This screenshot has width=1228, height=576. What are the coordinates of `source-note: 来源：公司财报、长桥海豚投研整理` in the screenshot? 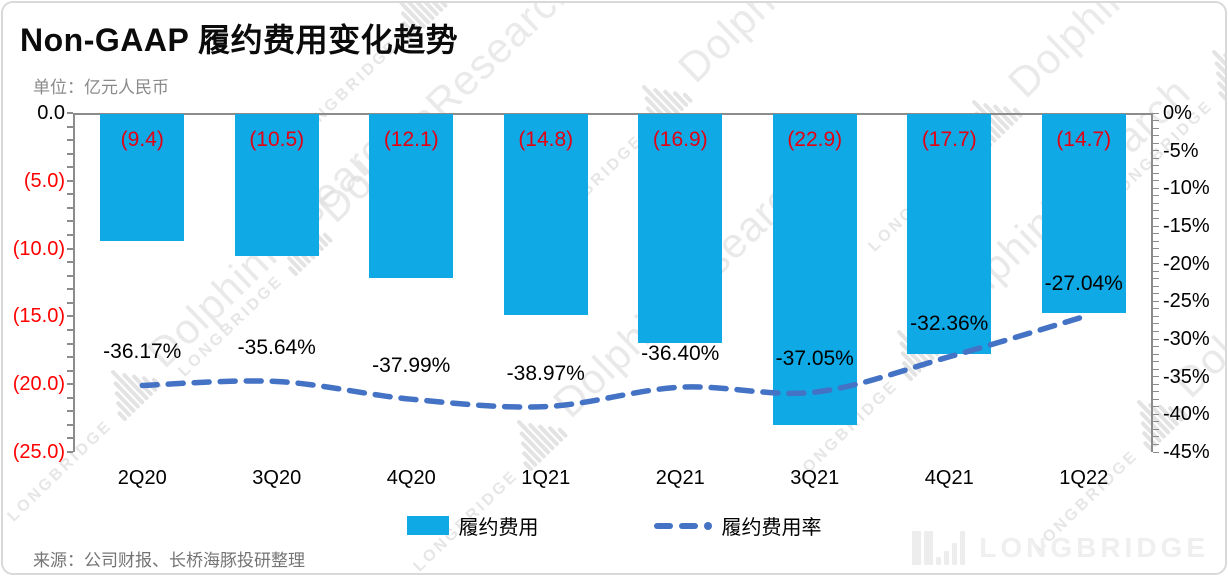 It's located at (169, 560).